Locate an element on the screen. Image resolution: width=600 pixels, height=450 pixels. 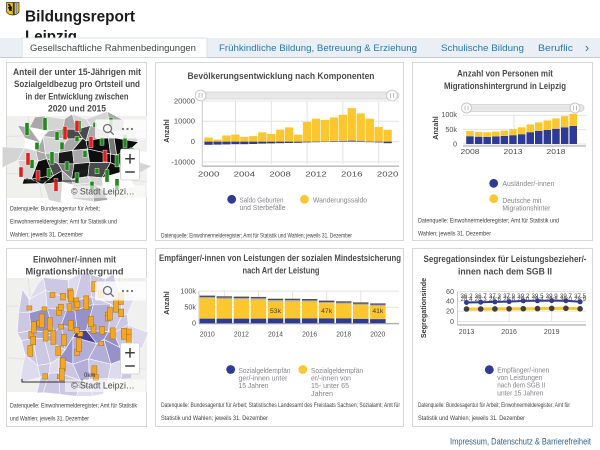
svg-text: 37.9 is located at coordinates (509, 296).